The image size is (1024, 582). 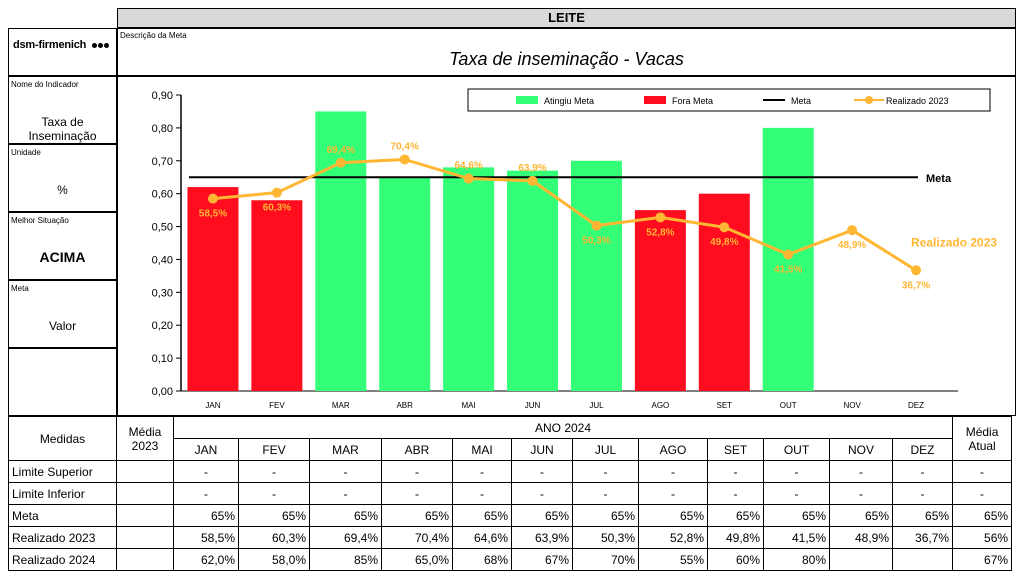 I want to click on value-cell: 80%, so click(x=796, y=559).